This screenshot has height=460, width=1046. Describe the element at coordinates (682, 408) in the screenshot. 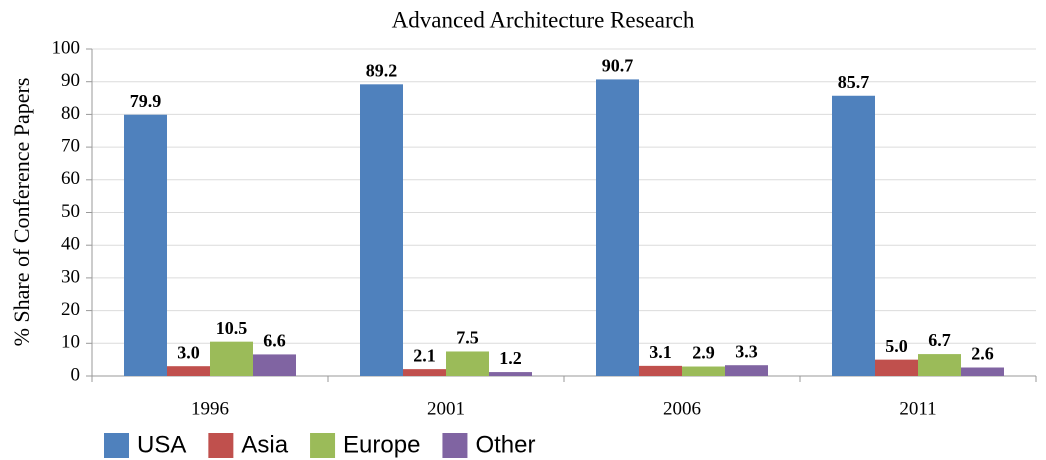

I see `x-tick-label: 2006` at that location.